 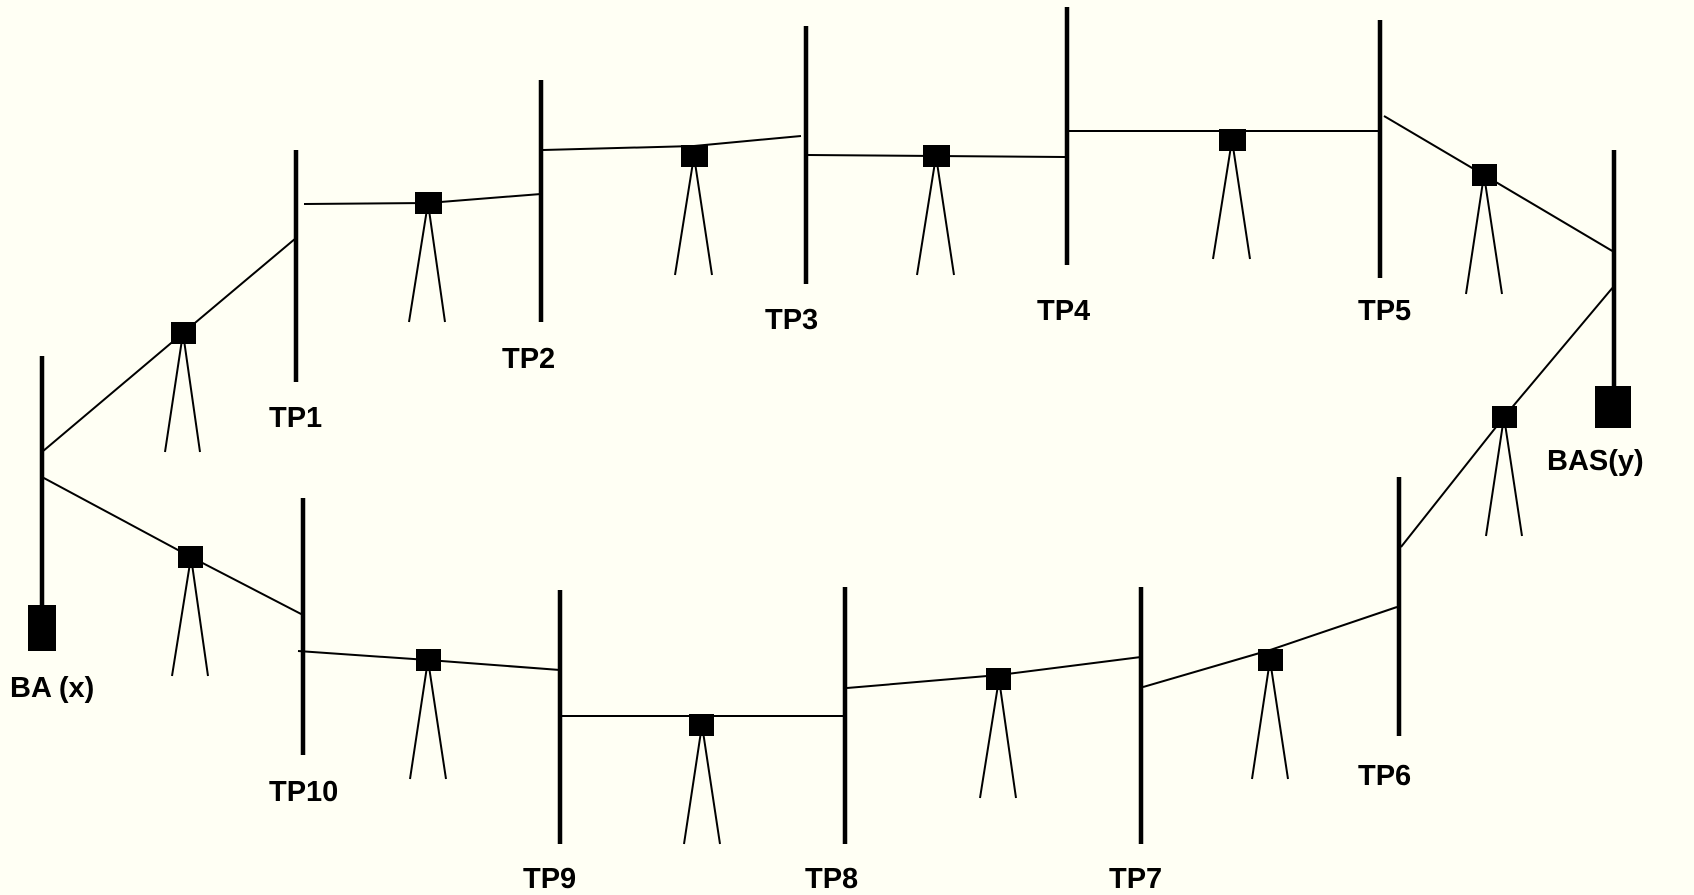 What do you see at coordinates (1384, 776) in the screenshot?
I see `label-tp6: TP6` at bounding box center [1384, 776].